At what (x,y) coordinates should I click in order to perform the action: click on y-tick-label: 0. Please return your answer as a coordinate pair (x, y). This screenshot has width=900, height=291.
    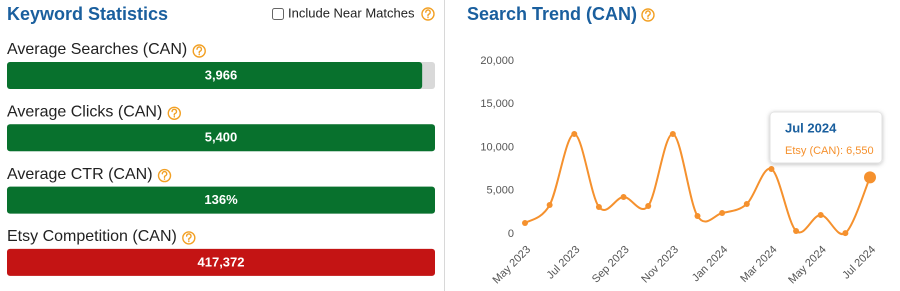
    Looking at the image, I should click on (511, 234).